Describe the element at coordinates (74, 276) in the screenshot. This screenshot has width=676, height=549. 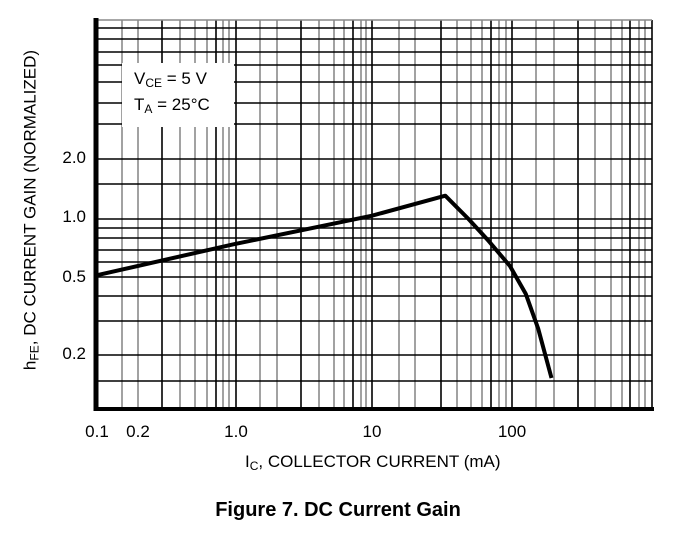
I see `y-tick-0-5: 0.5` at that location.